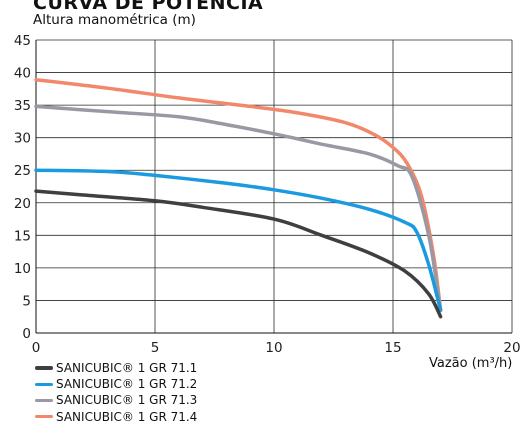  I want to click on legend-label: SANICUBIC® 1 GR 71.3, so click(127, 400).